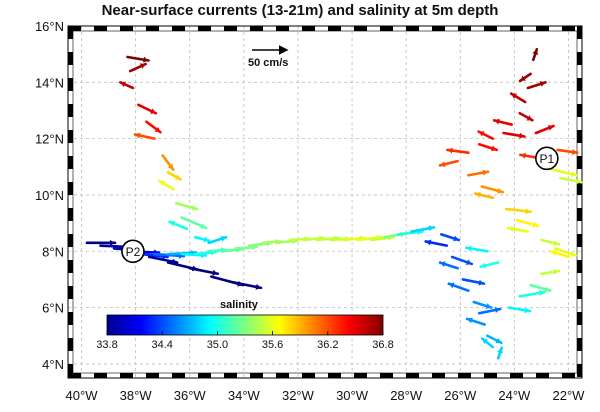 The width and height of the screenshot is (600, 412). What do you see at coordinates (239, 305) in the screenshot?
I see `colorbar-title: salinity` at bounding box center [239, 305].